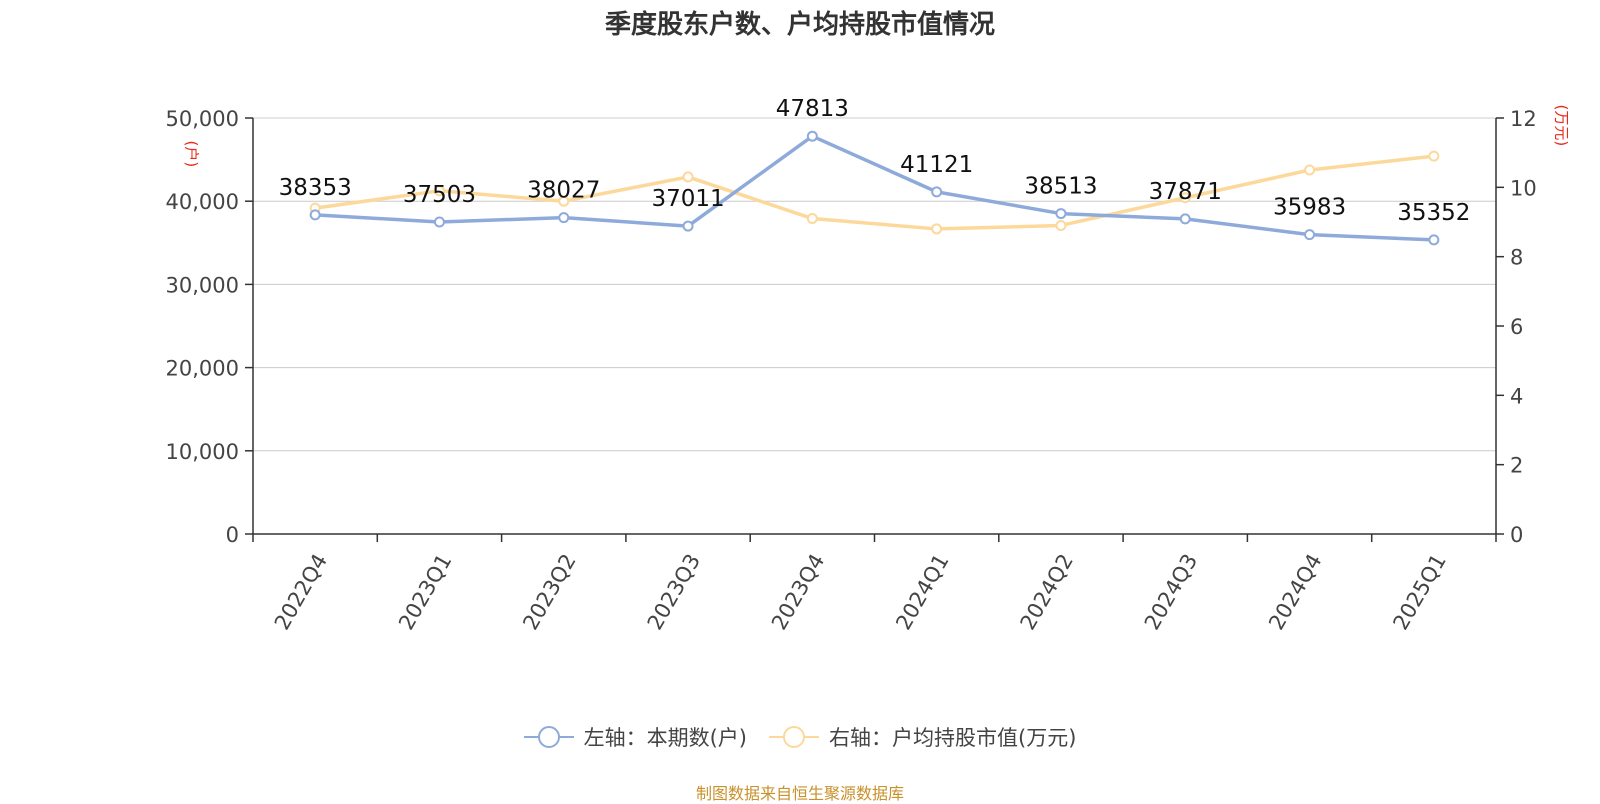  What do you see at coordinates (1523, 119) in the screenshot?
I see `right-axis-tick-label: 12` at bounding box center [1523, 119].